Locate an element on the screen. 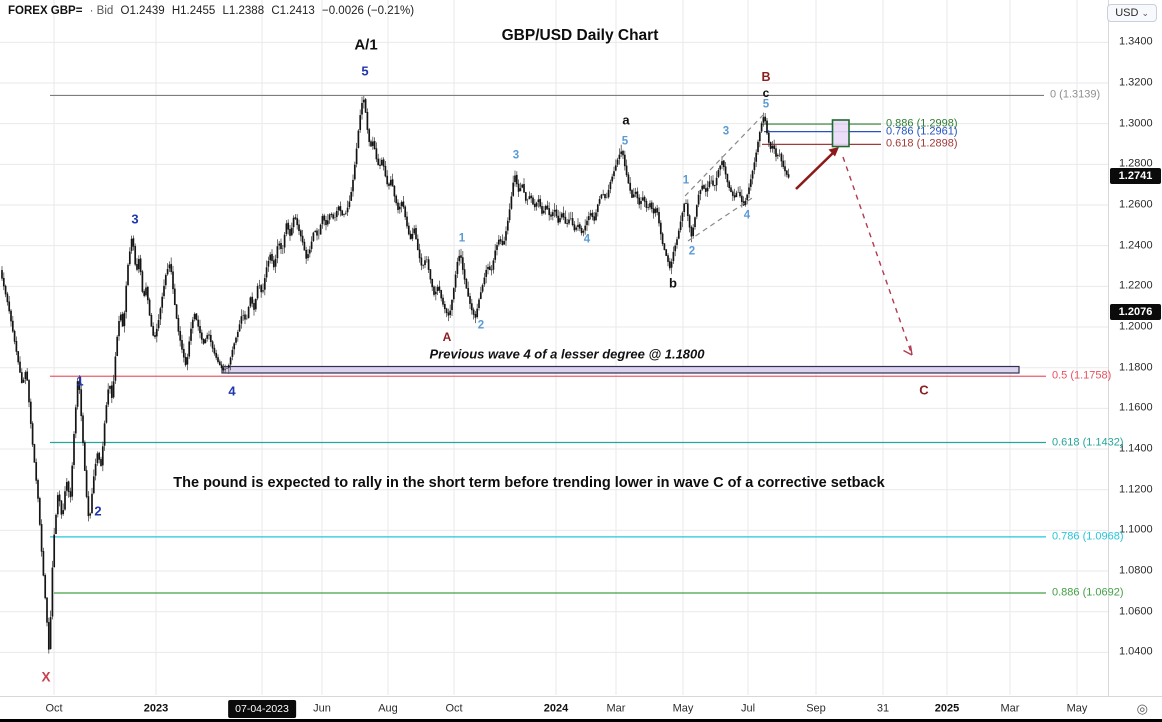  price-tick: 1.0800 is located at coordinates (1136, 570).